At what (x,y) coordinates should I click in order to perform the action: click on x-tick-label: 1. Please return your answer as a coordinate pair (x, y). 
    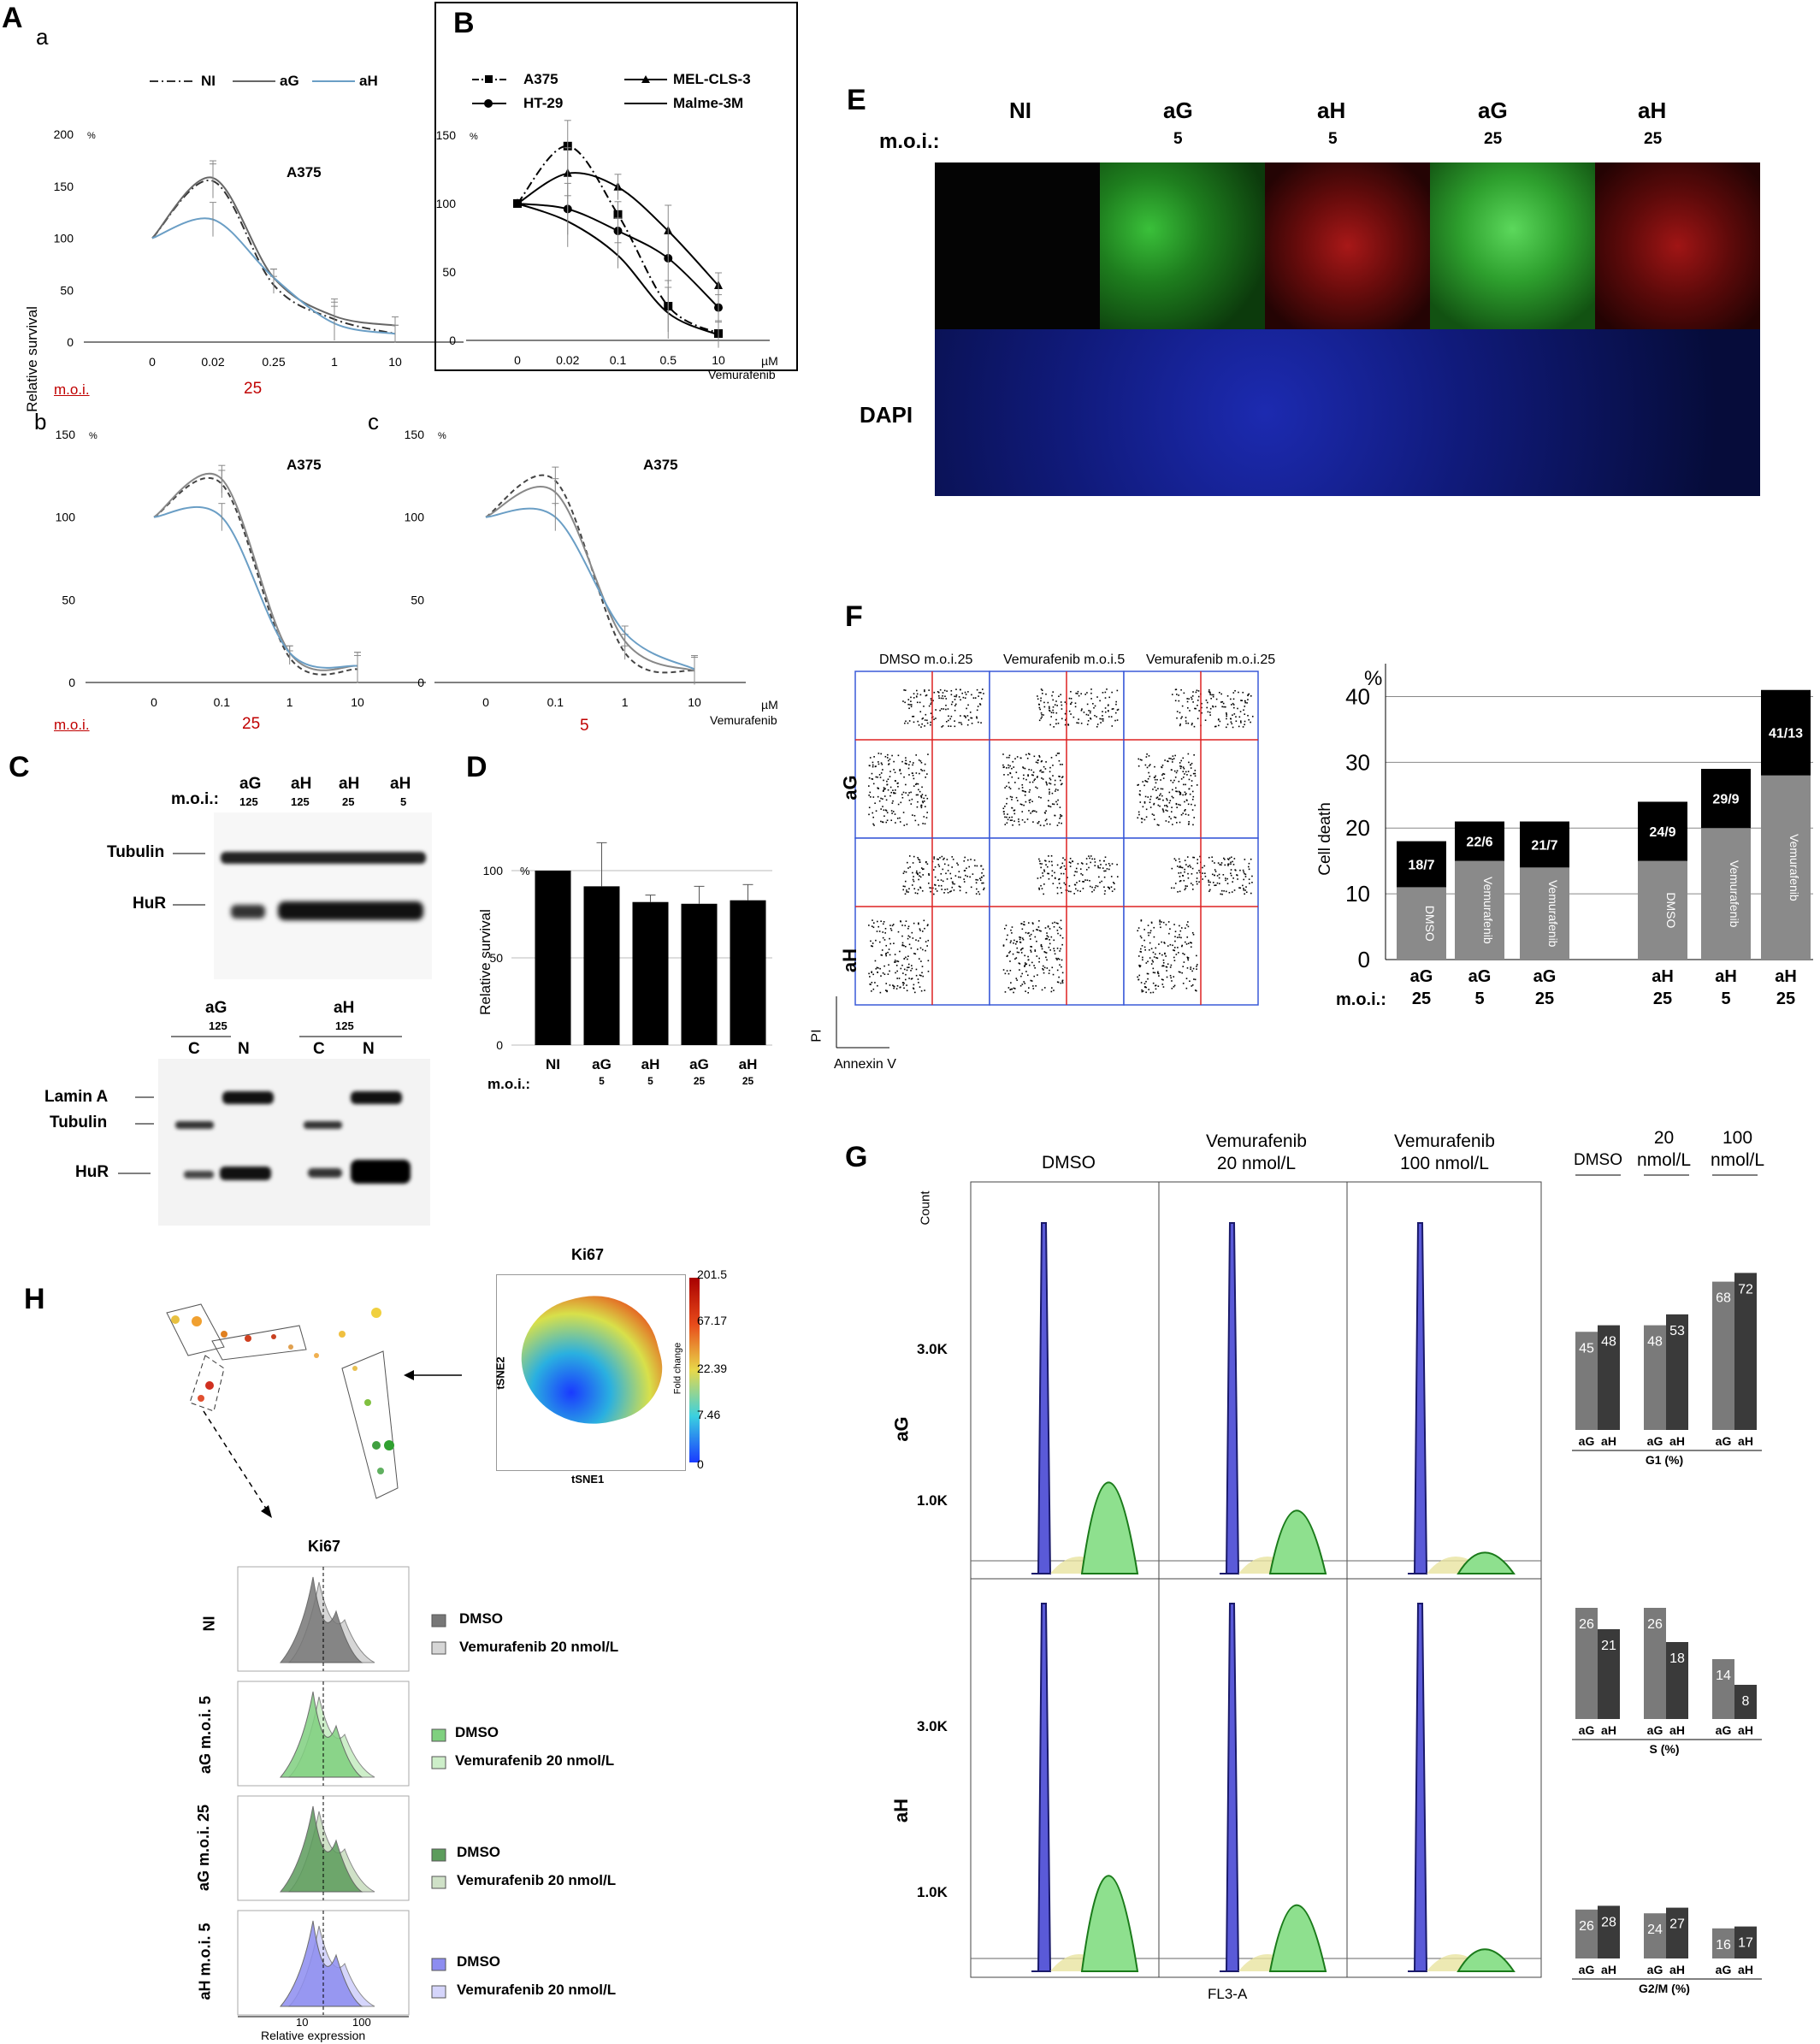
    Looking at the image, I should click on (334, 362).